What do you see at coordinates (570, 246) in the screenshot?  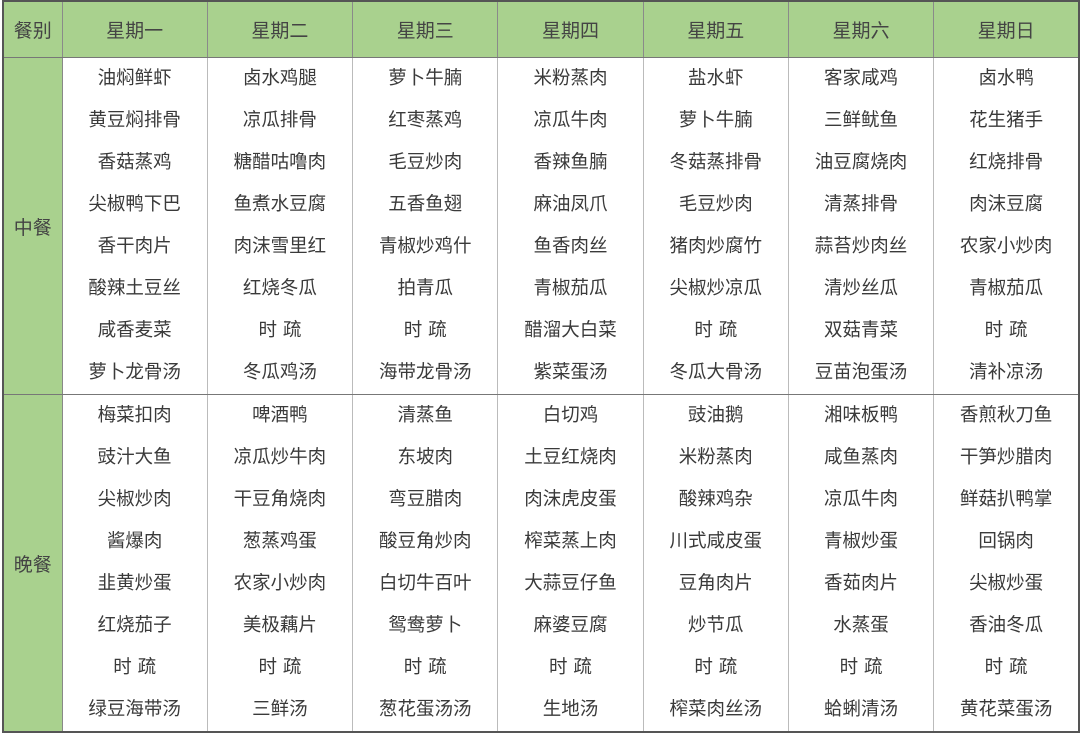 I see `dish-item: 鱼香肉丝` at bounding box center [570, 246].